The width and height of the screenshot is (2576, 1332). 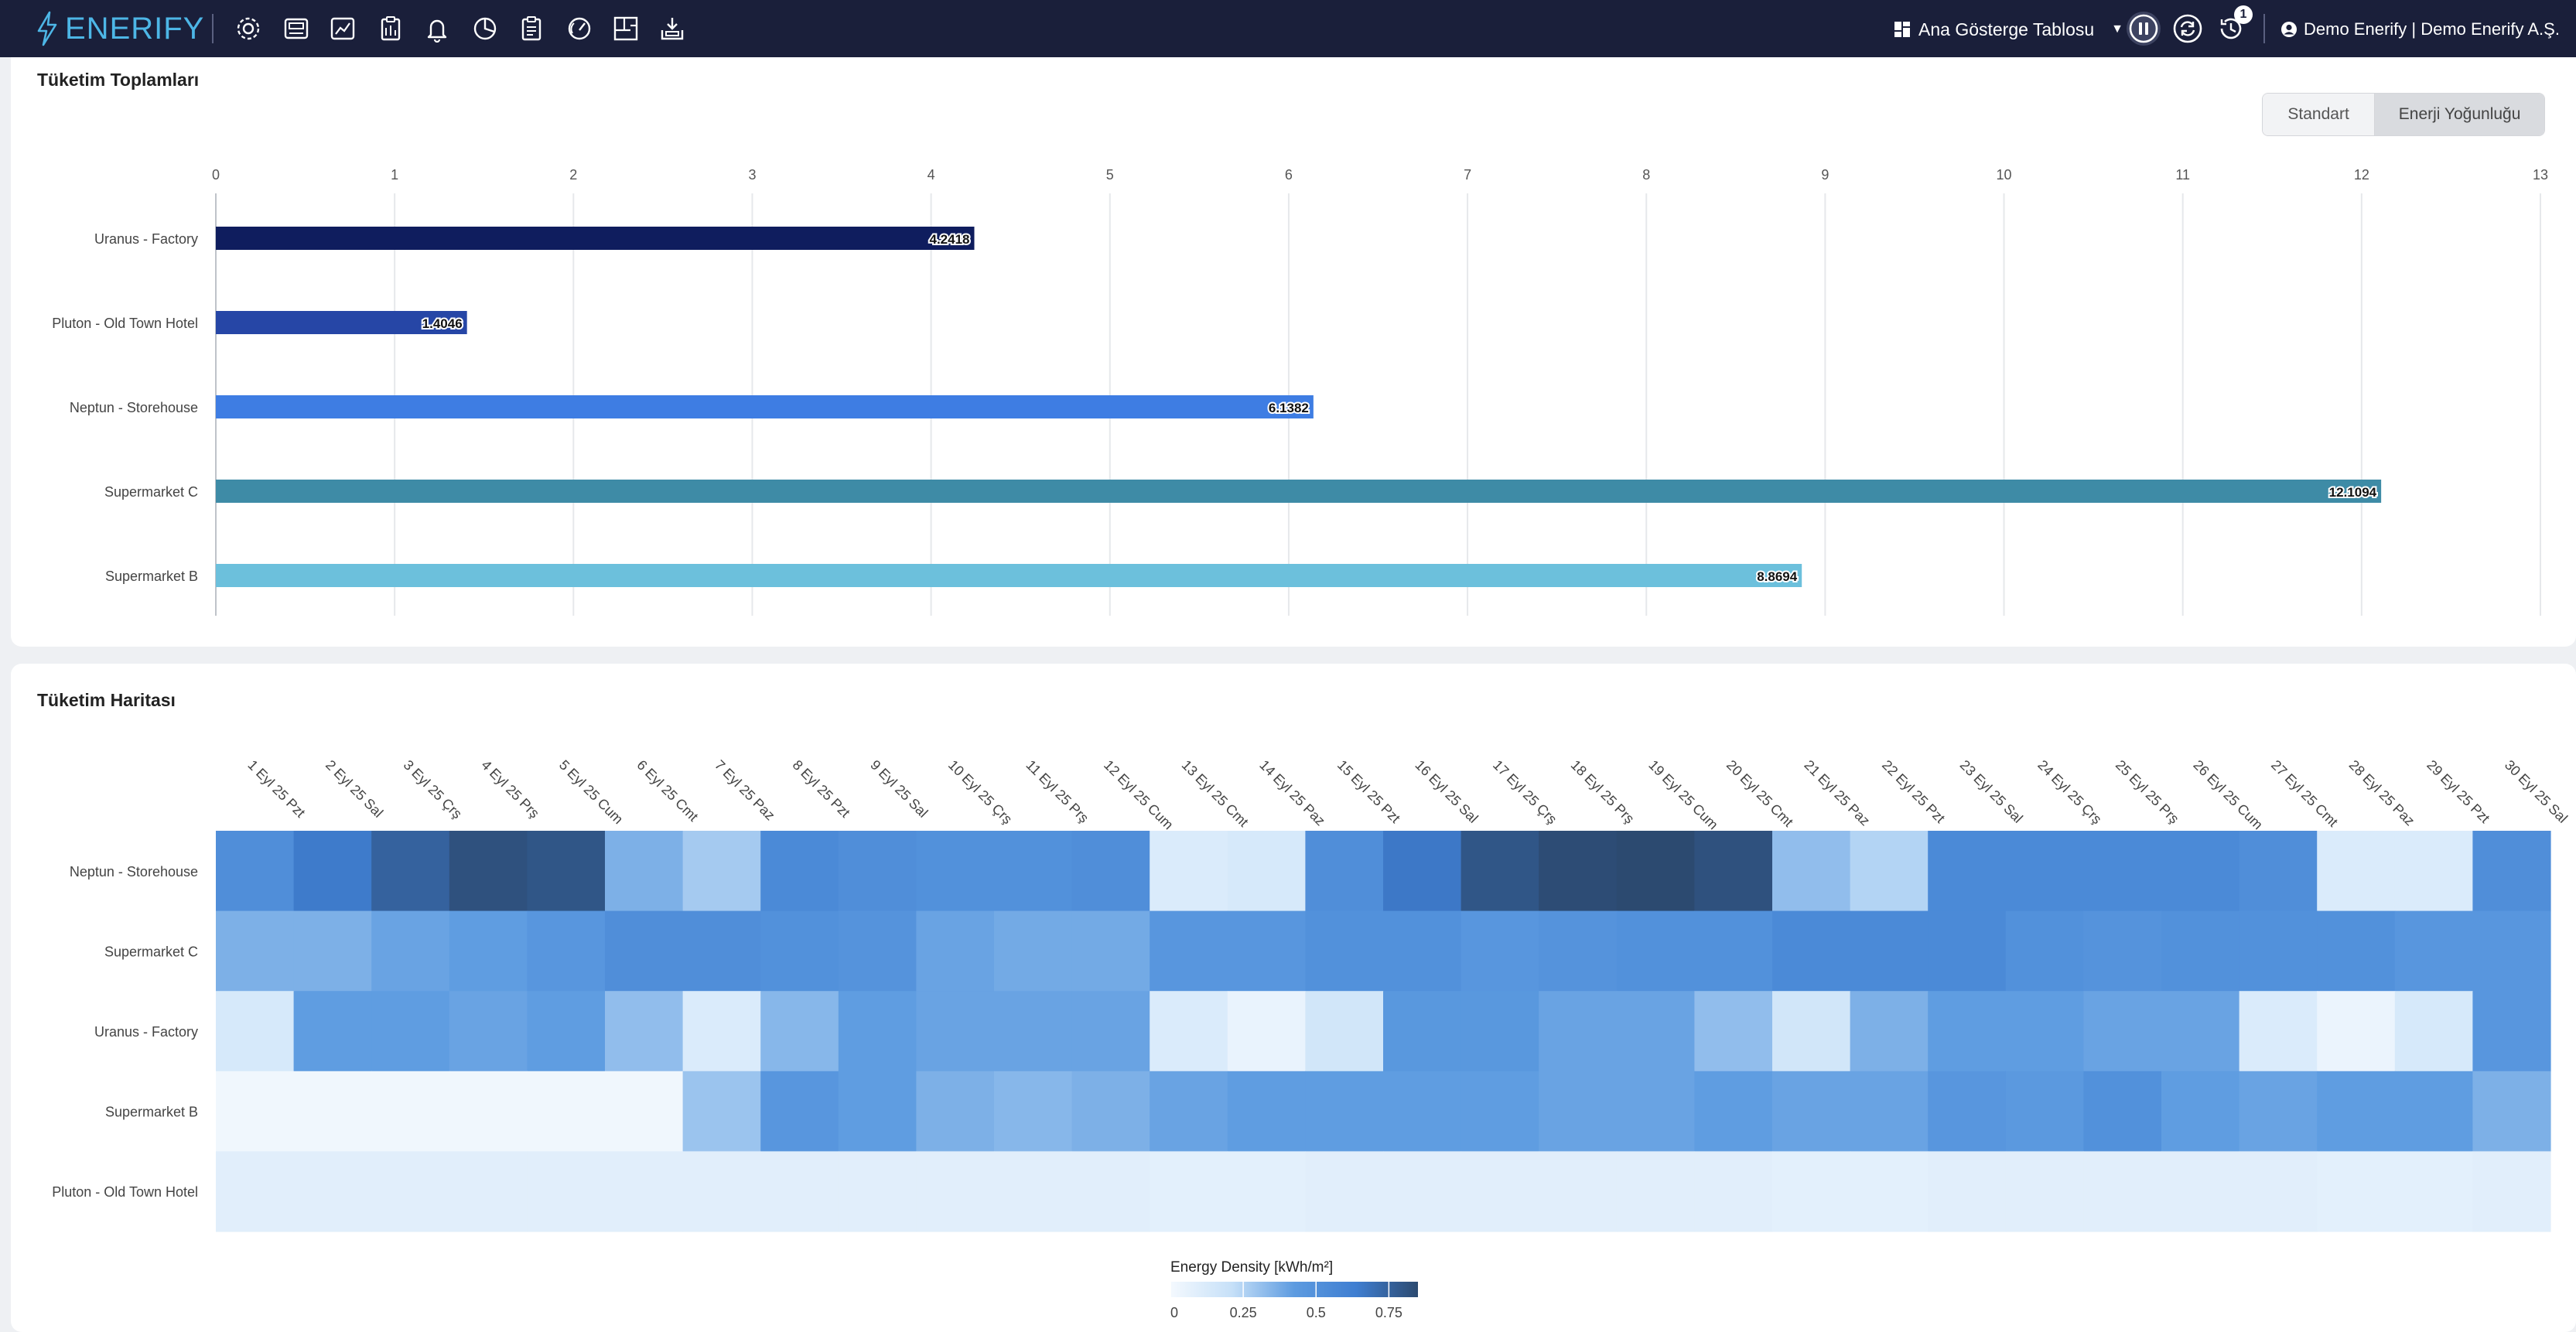 I want to click on top-navigation-bar: ENERIFY Ana Gösterge Tablosu ▼, so click(x=1288, y=28).